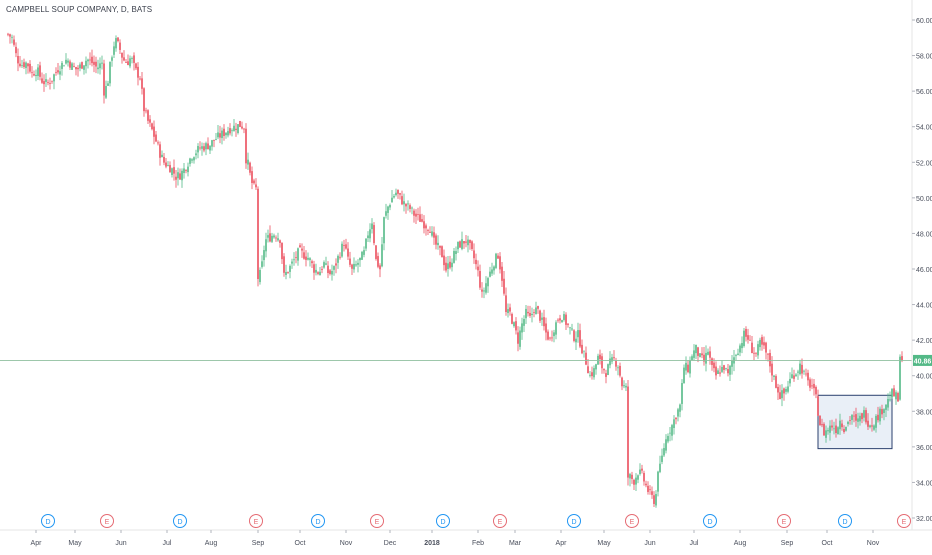 This screenshot has height=555, width=932. Describe the element at coordinates (924, 341) in the screenshot. I see `y-tick-label: 42.00` at that location.